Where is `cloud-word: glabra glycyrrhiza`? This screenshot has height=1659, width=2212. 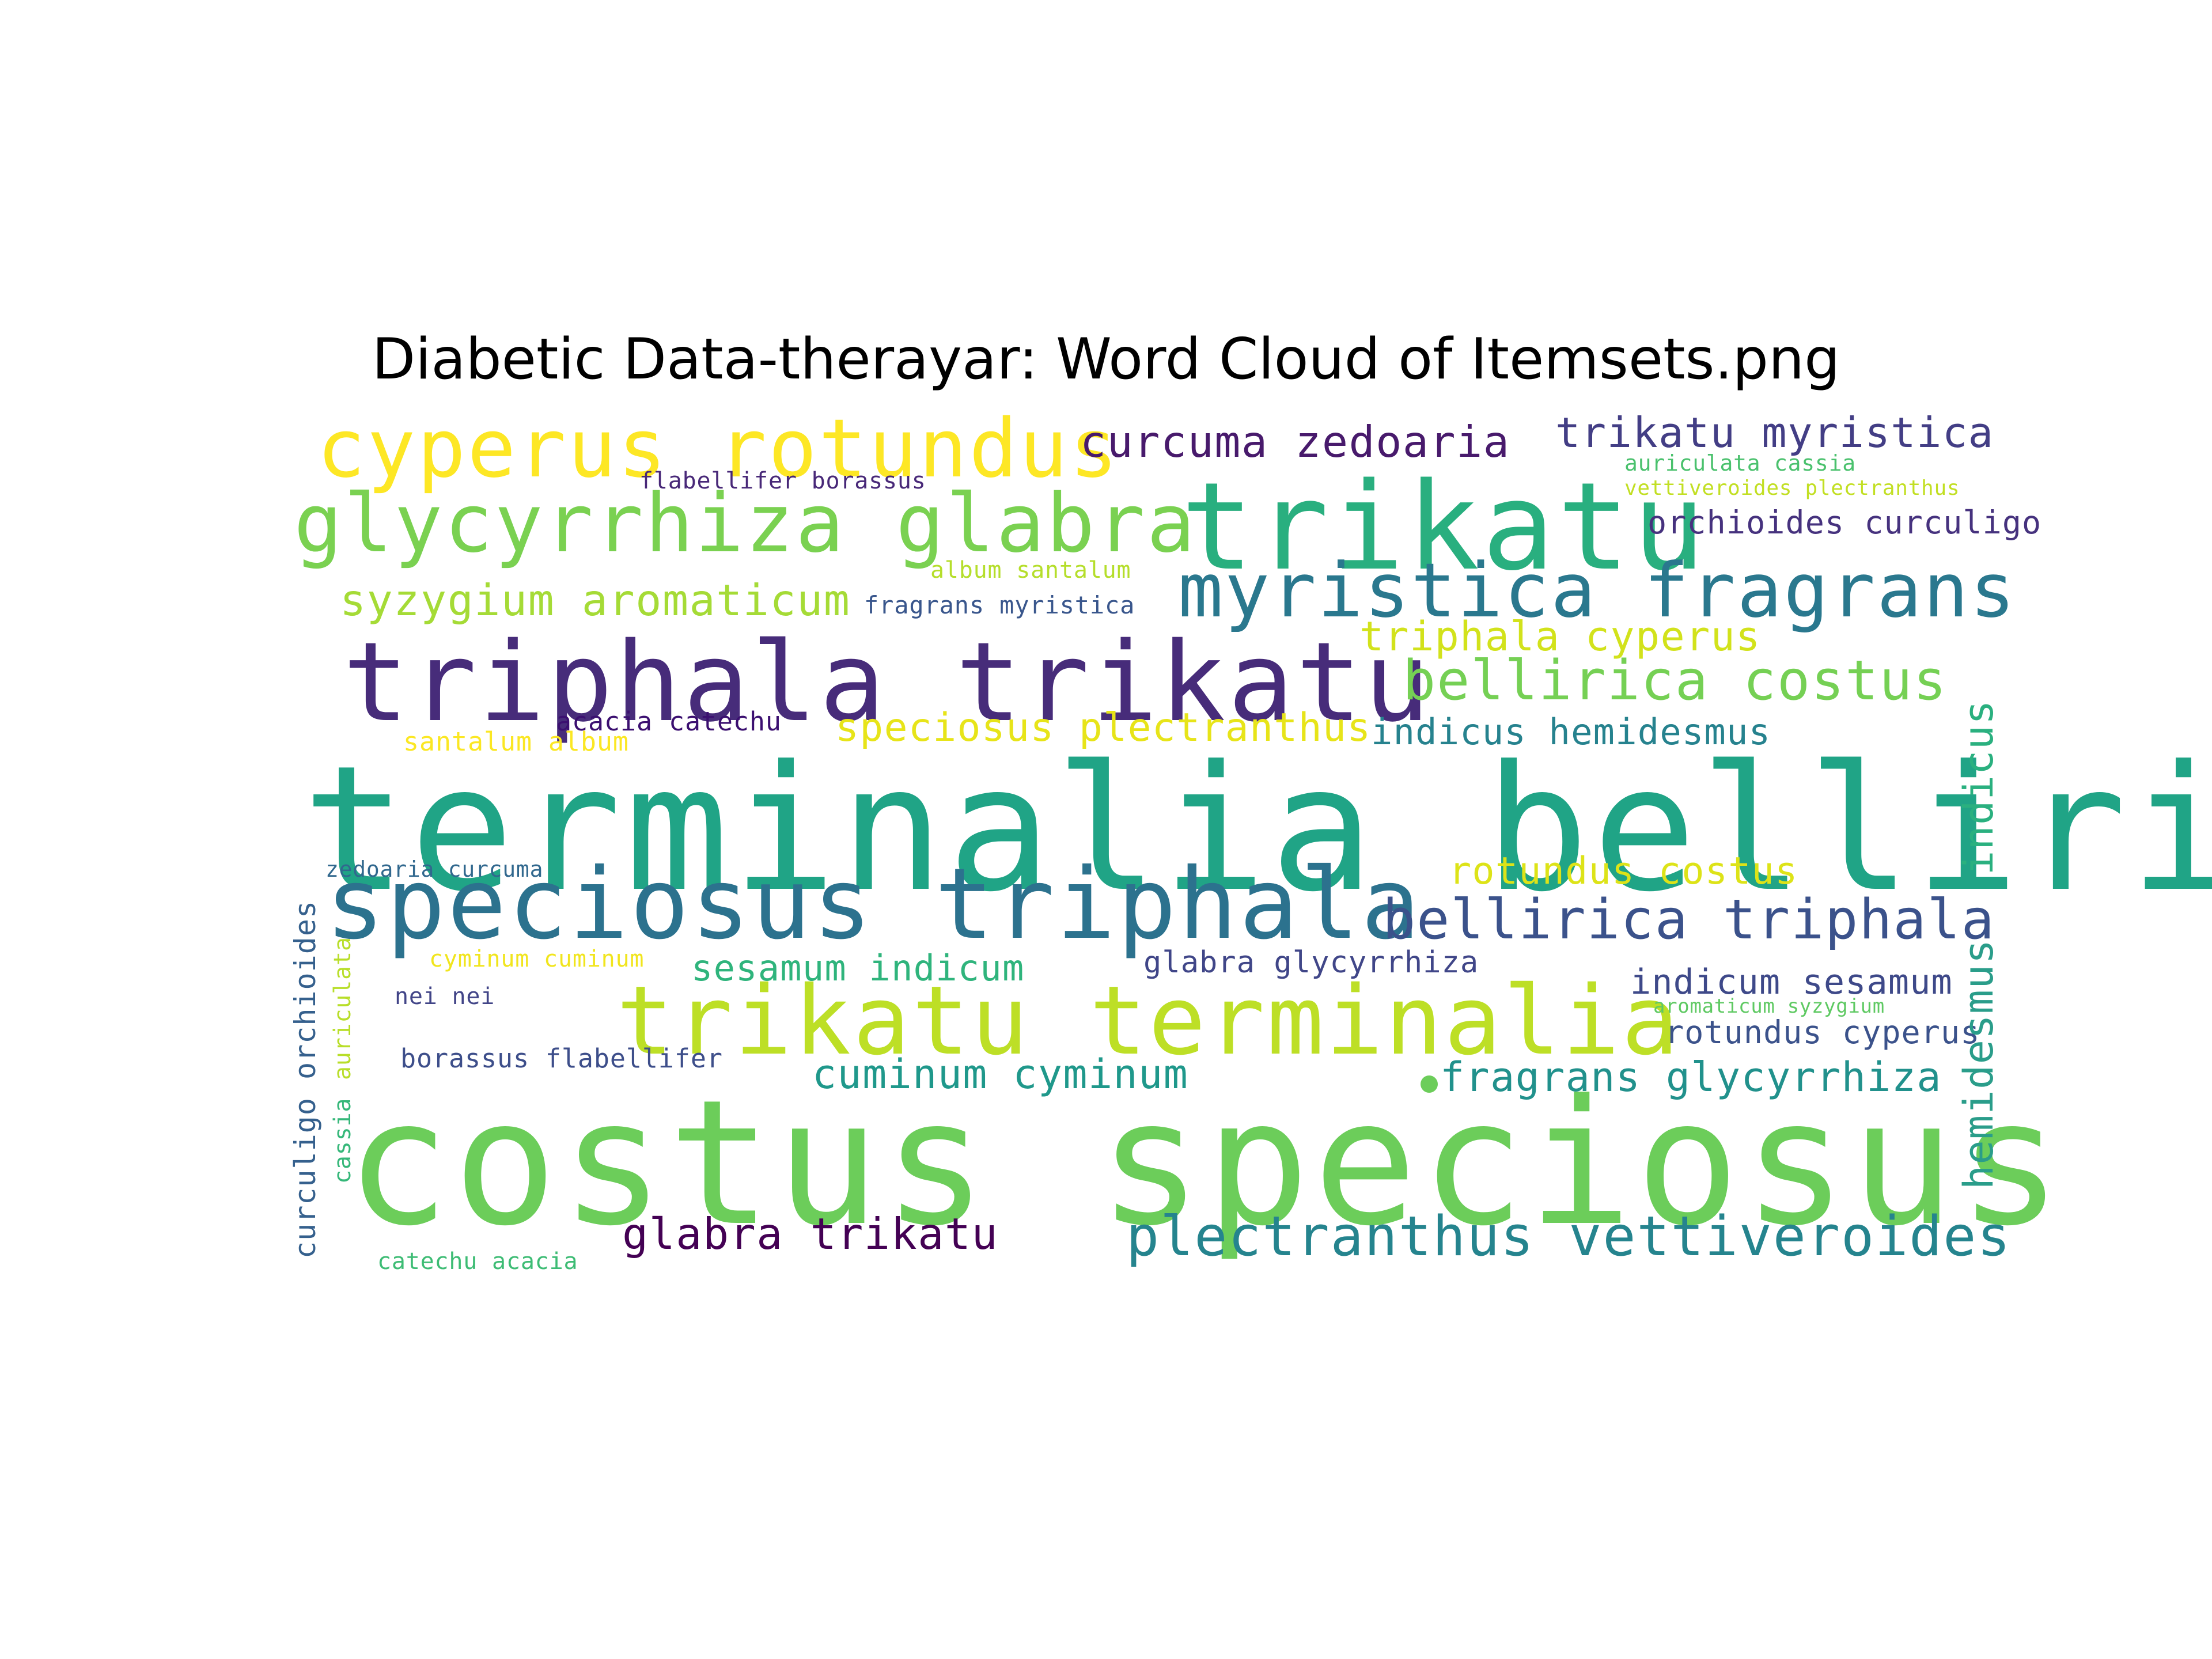 cloud-word: glabra glycyrrhiza is located at coordinates (1311, 962).